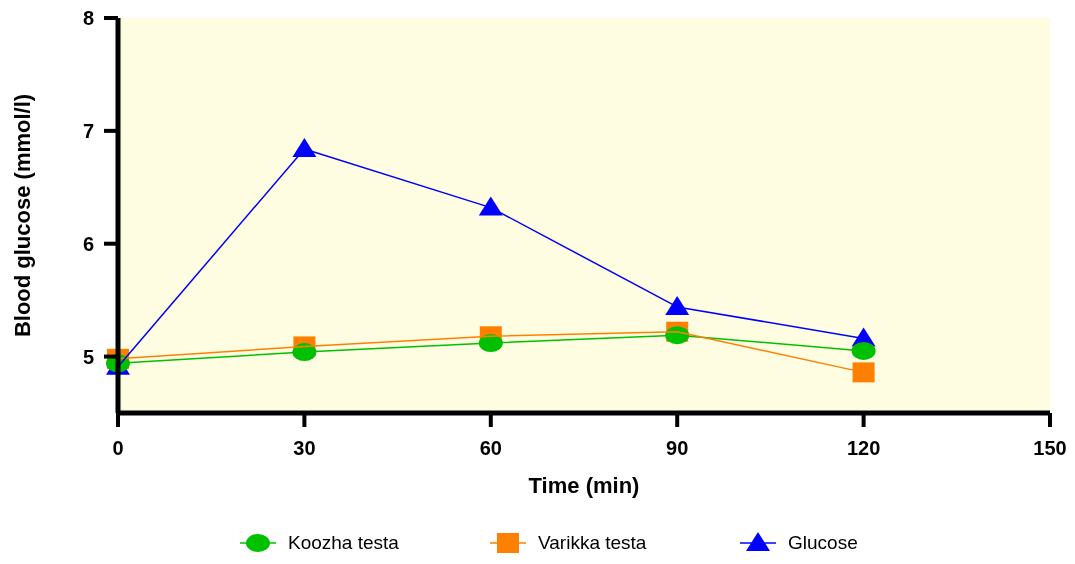 The height and width of the screenshot is (564, 1075). I want to click on x-tick-label: 90, so click(677, 448).